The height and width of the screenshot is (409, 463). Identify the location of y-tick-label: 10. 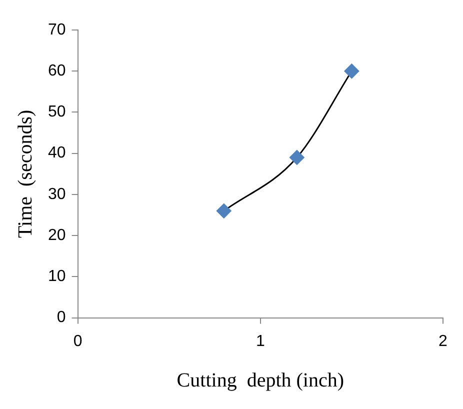
(57, 277).